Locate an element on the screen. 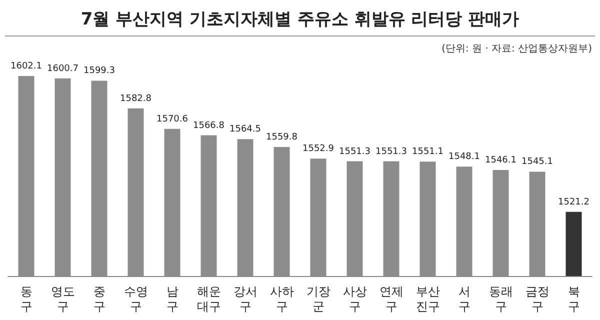 This screenshot has height=320, width=600. chart-title: 7월 부산지역 기초지자체별 주유소 휘발유 리터당 판매가 is located at coordinates (300, 20).